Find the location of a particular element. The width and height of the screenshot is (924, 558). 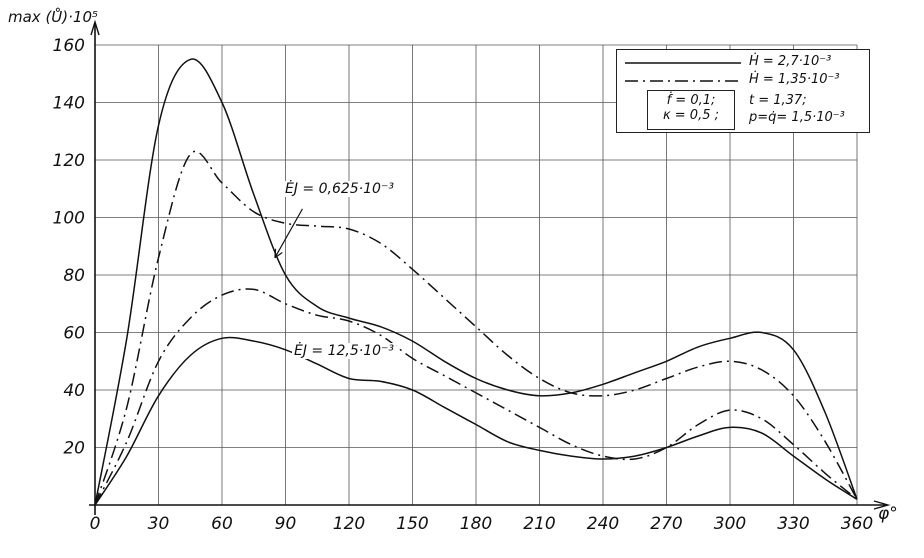

y-tick-label: 40 is located at coordinates (74, 391).